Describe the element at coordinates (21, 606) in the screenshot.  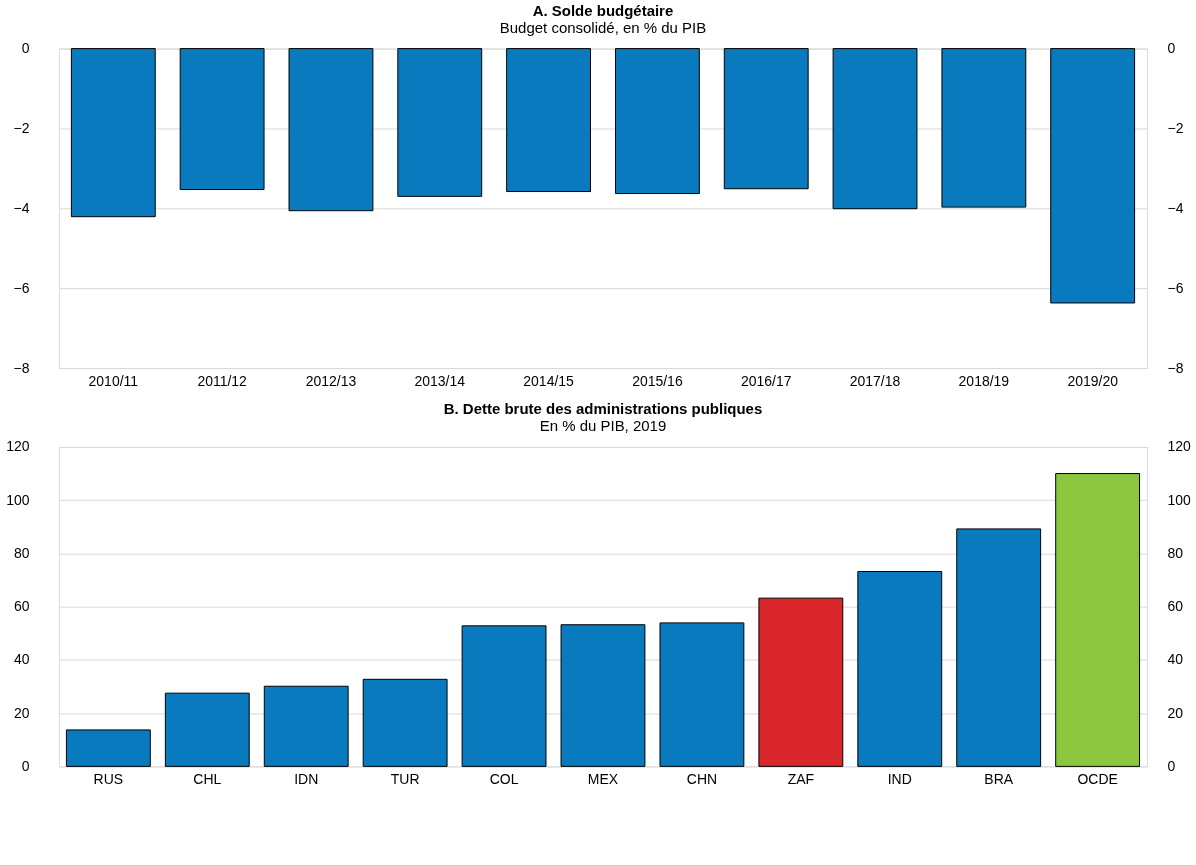
I see `y-tick-label: 60` at that location.